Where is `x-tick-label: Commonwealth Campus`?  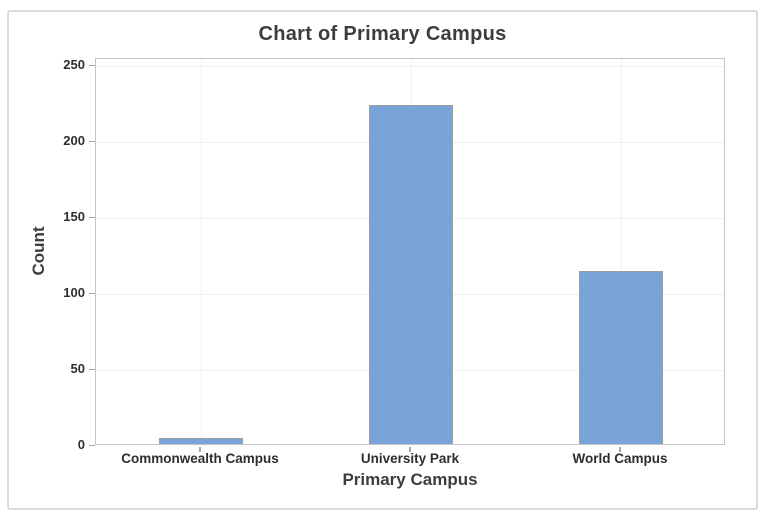
x-tick-label: Commonwealth Campus is located at coordinates (200, 458).